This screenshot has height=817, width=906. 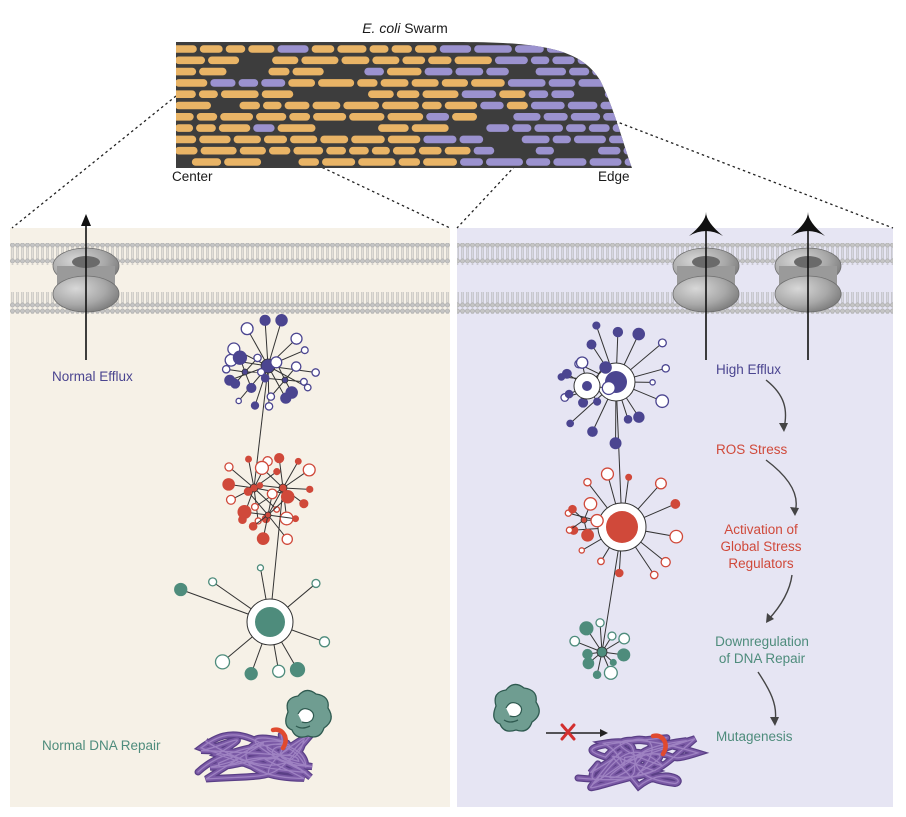 What do you see at coordinates (230, 278) in the screenshot?
I see `membrane-left` at bounding box center [230, 278].